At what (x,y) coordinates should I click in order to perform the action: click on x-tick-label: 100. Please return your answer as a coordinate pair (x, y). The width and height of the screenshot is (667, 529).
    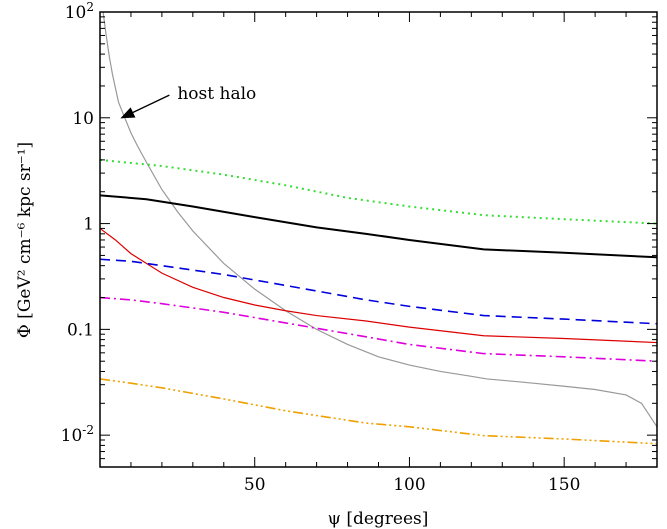
    Looking at the image, I should click on (409, 485).